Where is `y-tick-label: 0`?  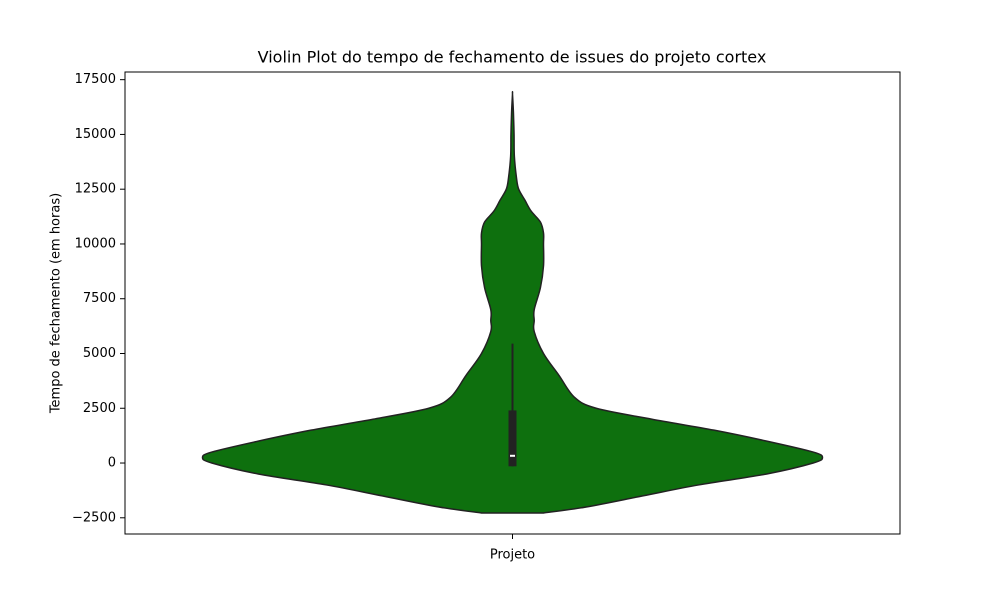 y-tick-label: 0 is located at coordinates (112, 463).